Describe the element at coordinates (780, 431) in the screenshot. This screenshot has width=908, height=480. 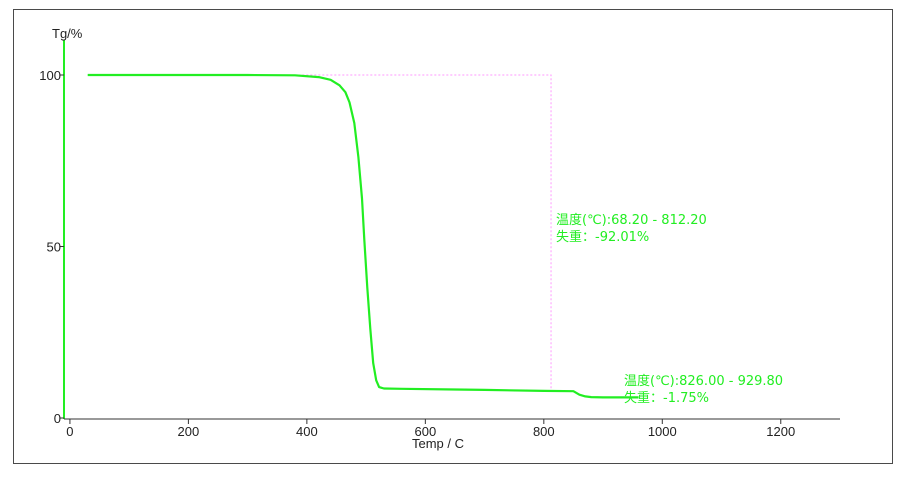
I see `x-tick-label: 1200` at that location.